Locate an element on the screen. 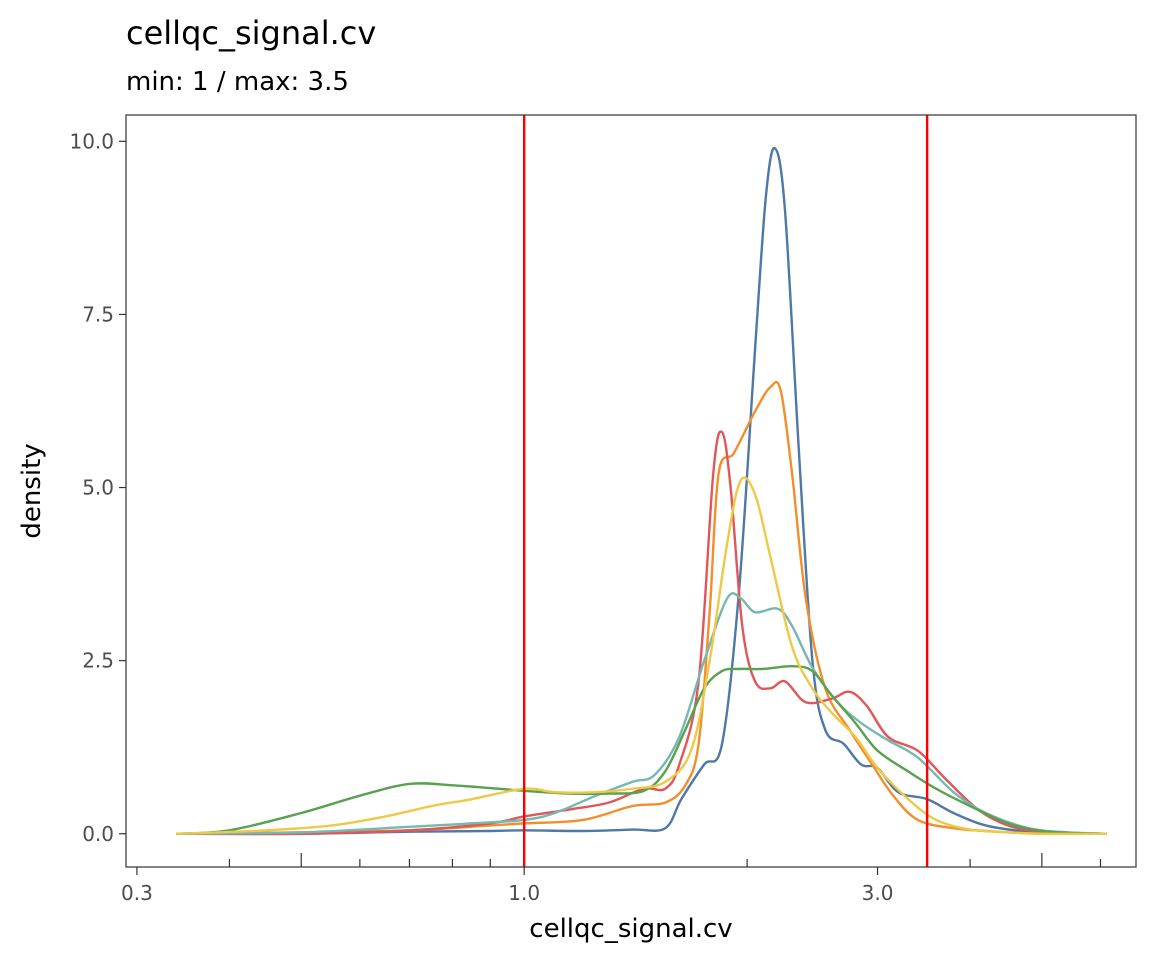  x-tick-label: 0.3 is located at coordinates (137, 893).